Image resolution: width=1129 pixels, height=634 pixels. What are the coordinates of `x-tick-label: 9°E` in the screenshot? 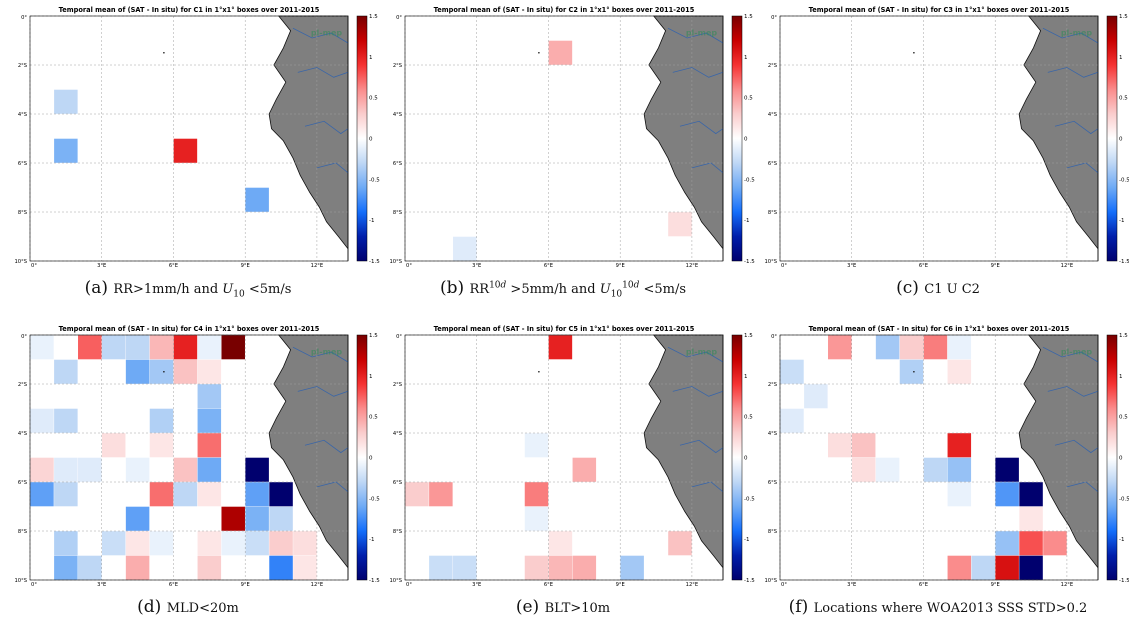 It's located at (995, 266).